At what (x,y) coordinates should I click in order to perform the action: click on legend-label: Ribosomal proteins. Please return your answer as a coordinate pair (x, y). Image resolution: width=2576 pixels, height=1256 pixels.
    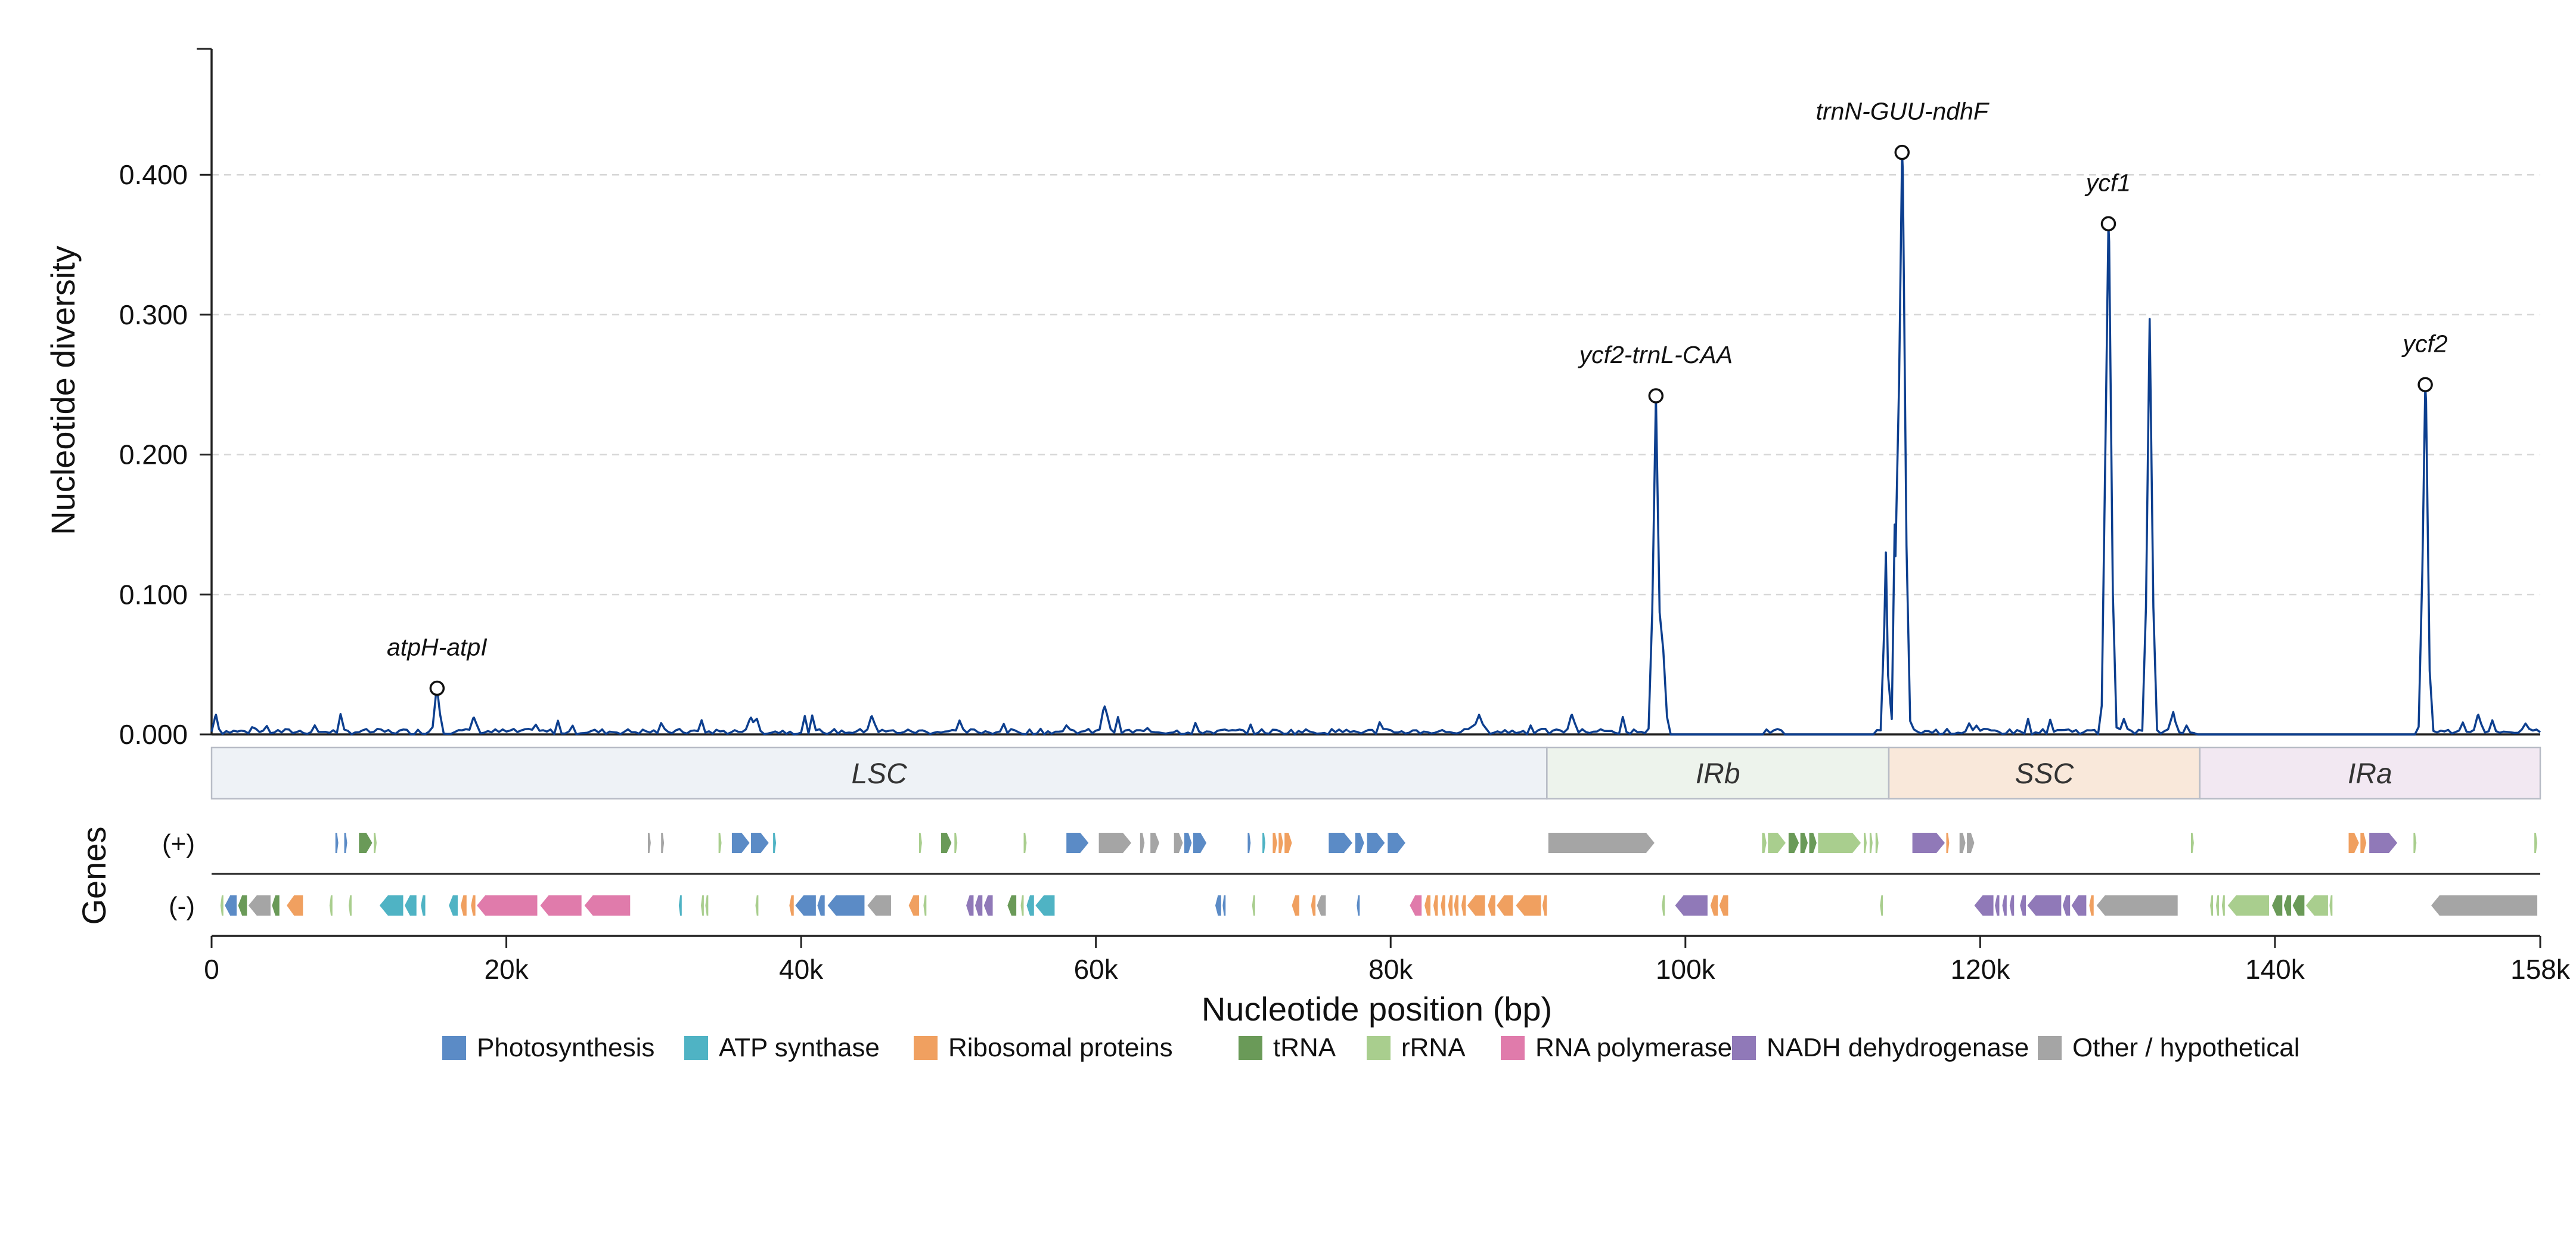
    Looking at the image, I should click on (1061, 1047).